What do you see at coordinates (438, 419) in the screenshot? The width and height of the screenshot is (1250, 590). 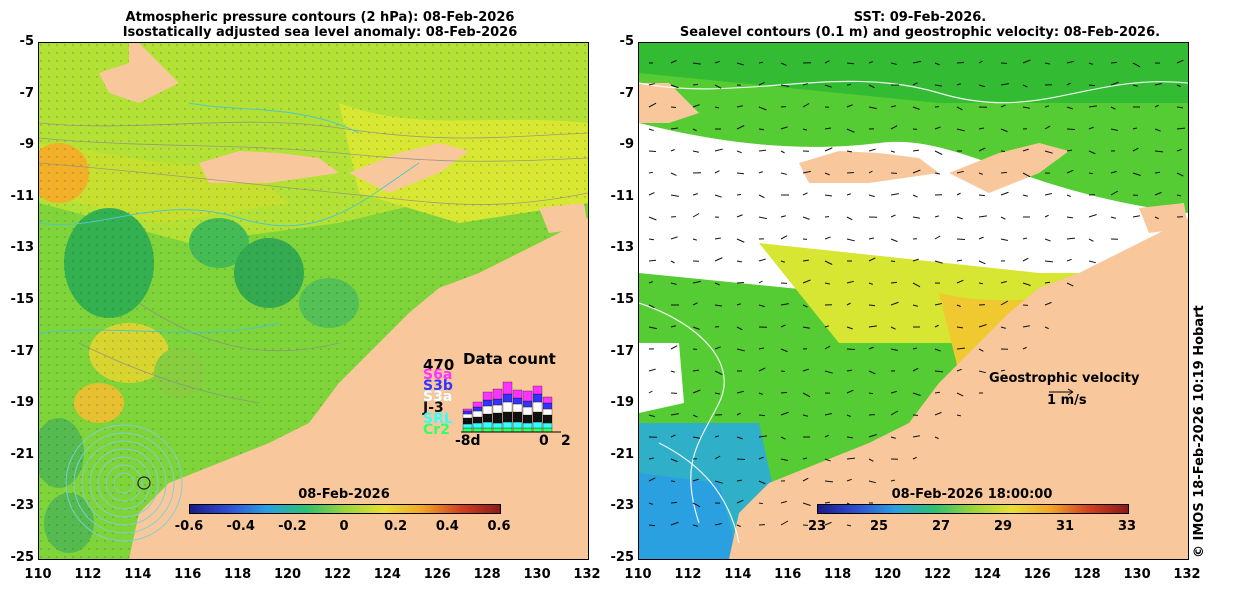 I see `satellite-label: SRL` at bounding box center [438, 419].